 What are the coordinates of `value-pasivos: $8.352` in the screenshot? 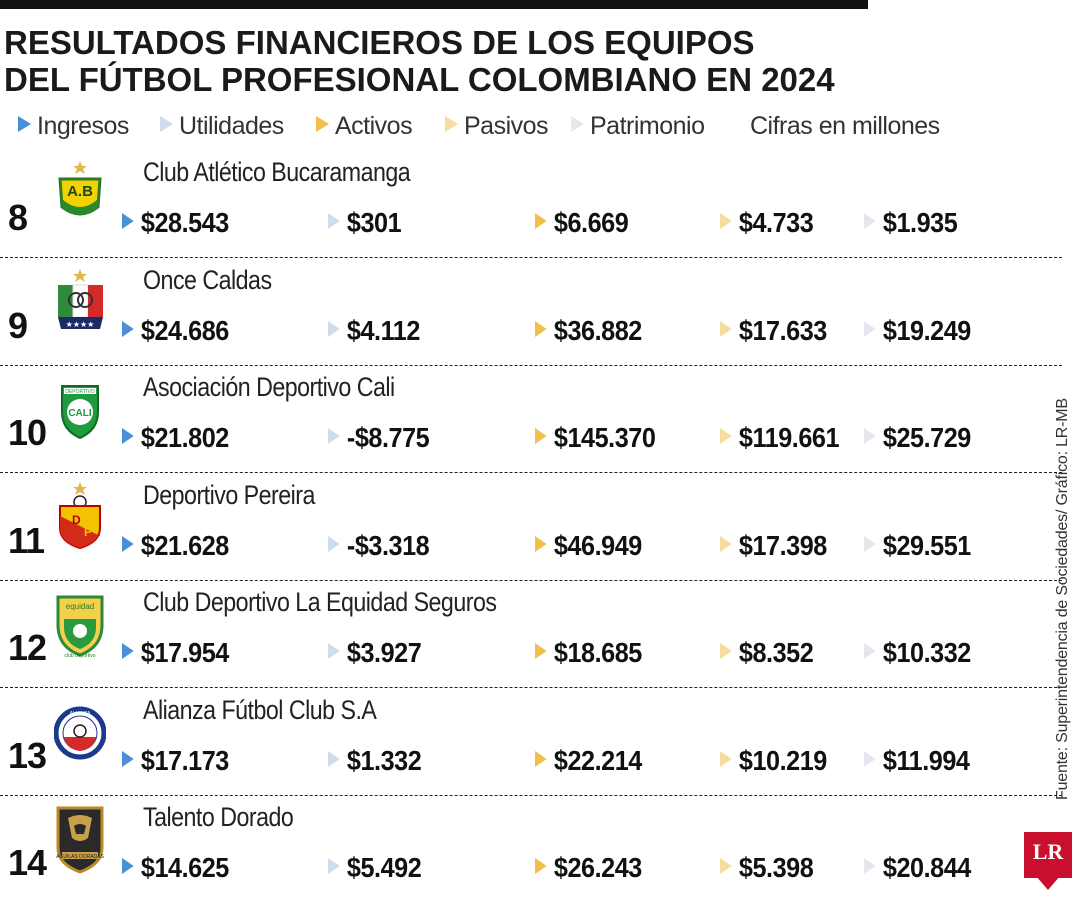 It's located at (767, 653).